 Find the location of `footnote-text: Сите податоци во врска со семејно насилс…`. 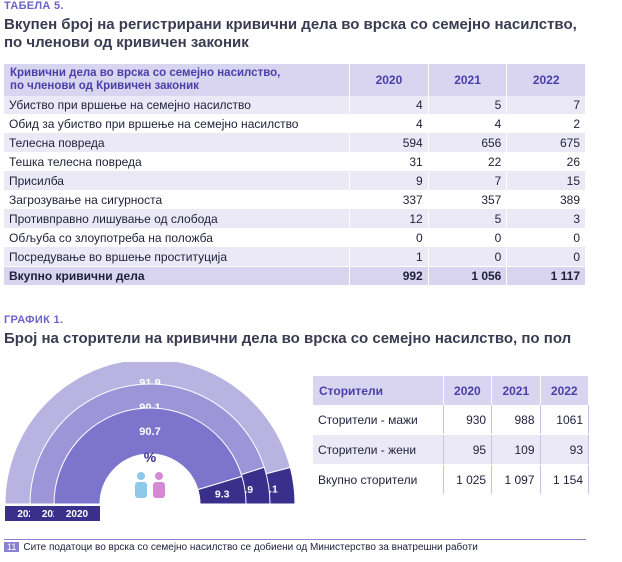

footnote-text: Сите податоци во врска со семејно насилс… is located at coordinates (250, 547).